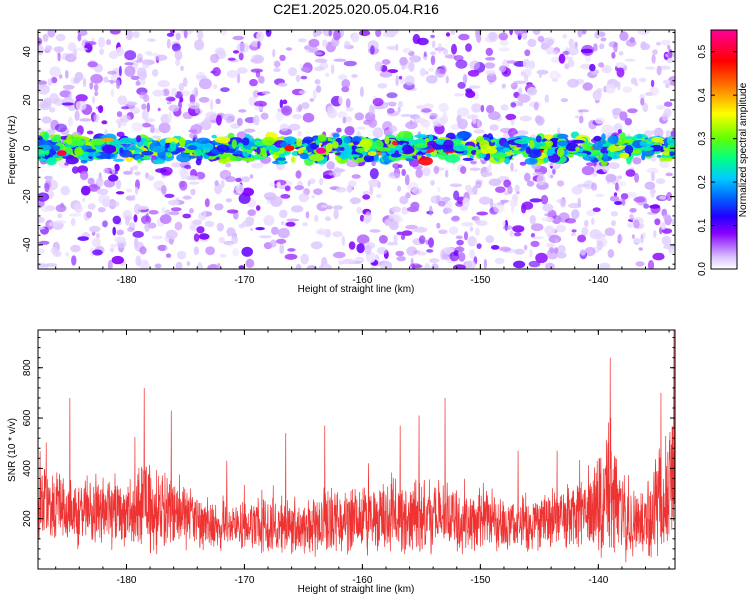 The width and height of the screenshot is (750, 605). What do you see at coordinates (27, 52) in the screenshot?
I see `y-tick-label: 40` at bounding box center [27, 52].